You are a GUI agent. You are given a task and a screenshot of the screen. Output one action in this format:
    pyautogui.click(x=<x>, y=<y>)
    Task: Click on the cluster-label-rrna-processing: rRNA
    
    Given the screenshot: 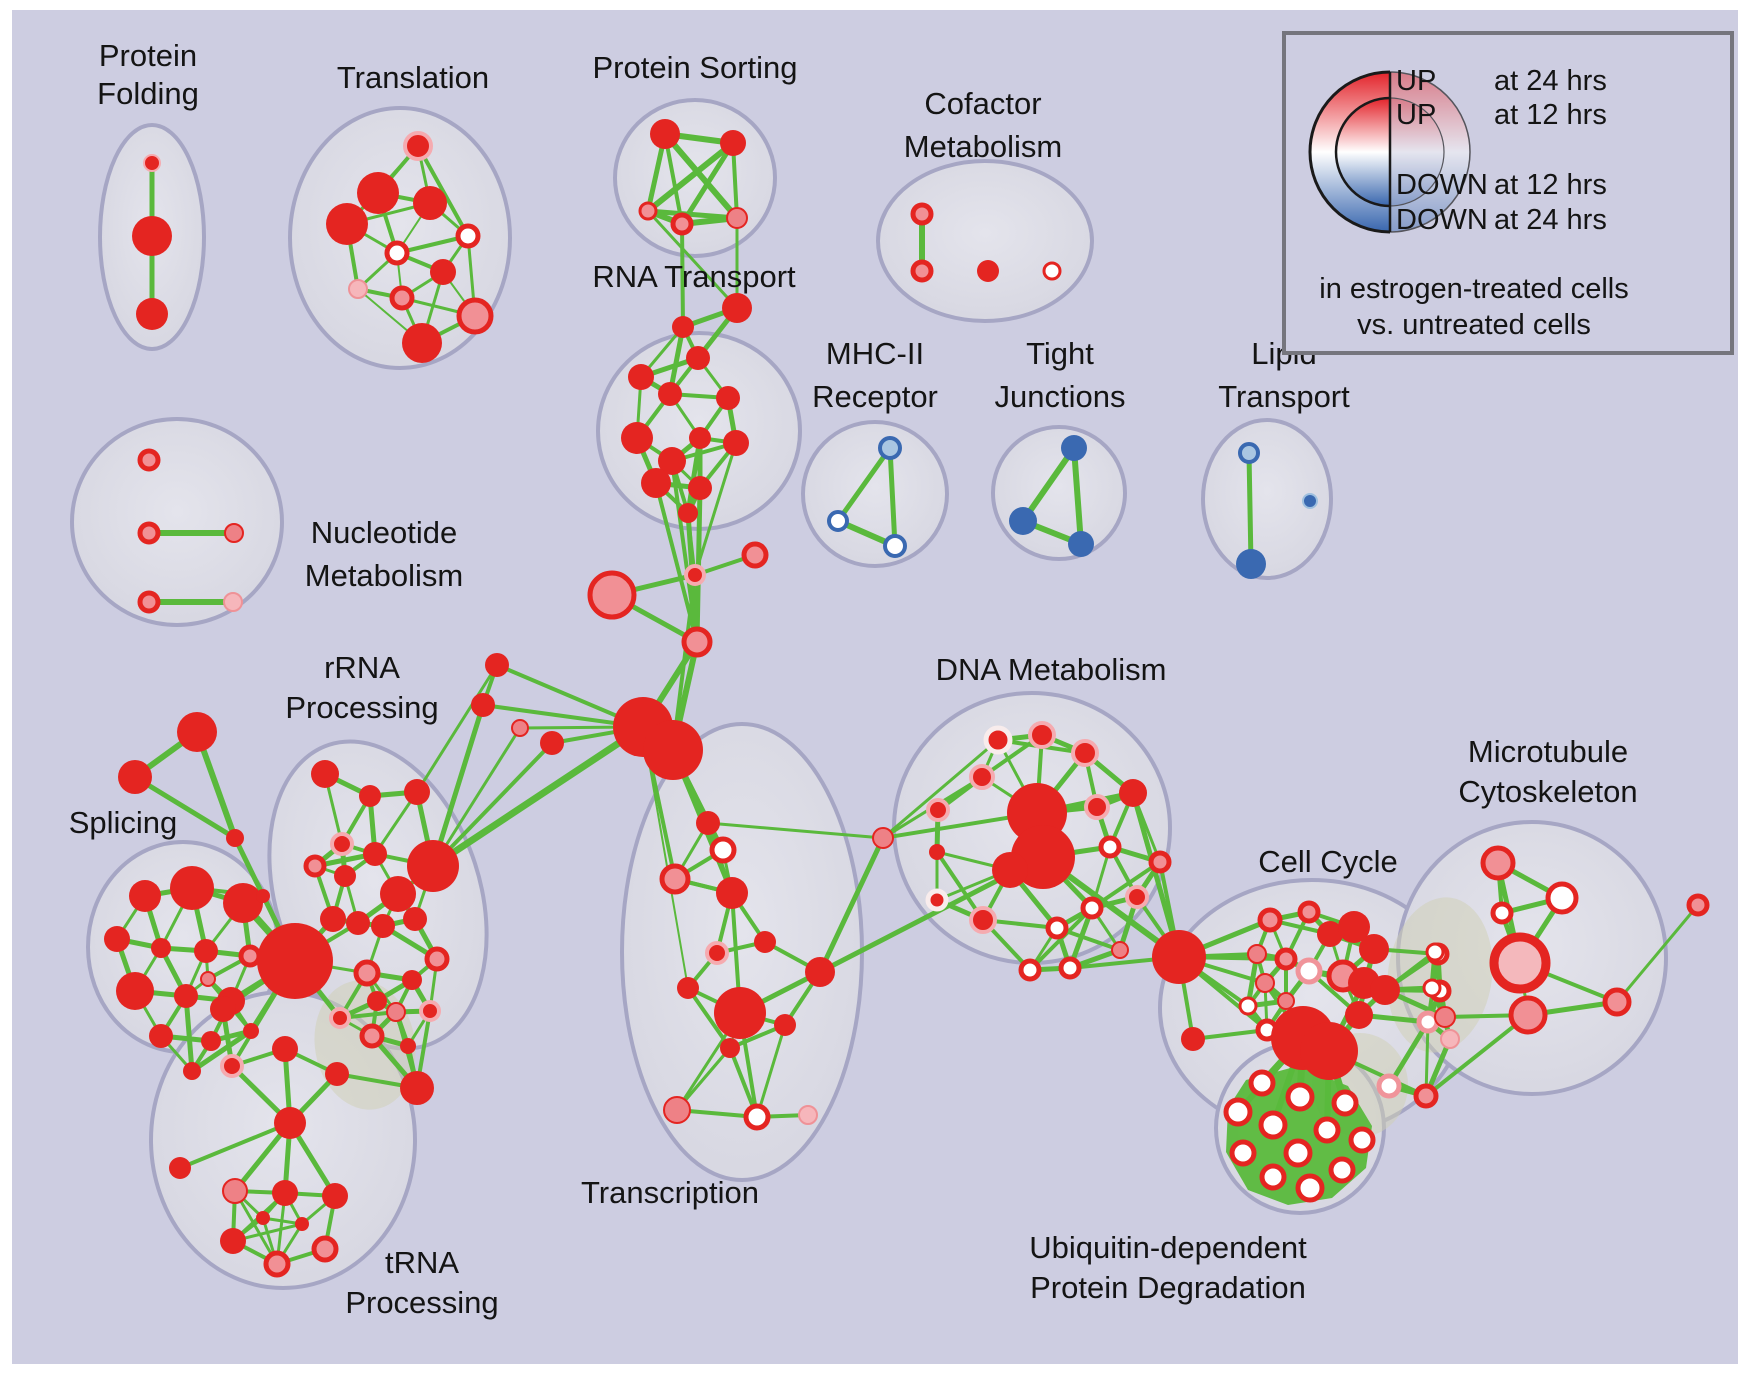 What is the action you would take?
    pyautogui.click(x=362, y=667)
    